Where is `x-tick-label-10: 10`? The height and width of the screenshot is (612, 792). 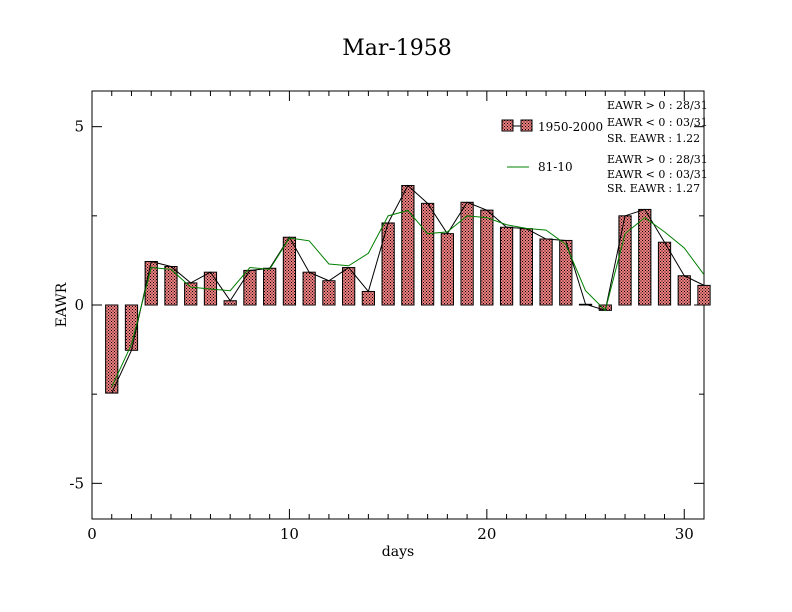 x-tick-label-10: 10 is located at coordinates (289, 534).